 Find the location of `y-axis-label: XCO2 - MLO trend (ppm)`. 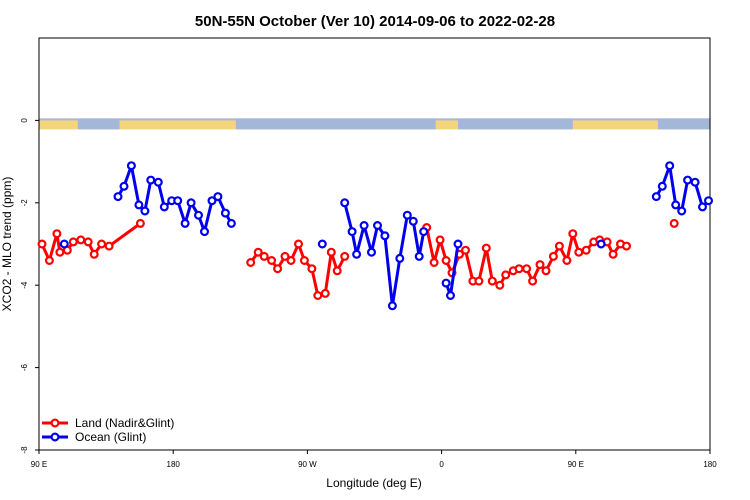

y-axis-label: XCO2 - MLO trend (ppm) is located at coordinates (7, 244).